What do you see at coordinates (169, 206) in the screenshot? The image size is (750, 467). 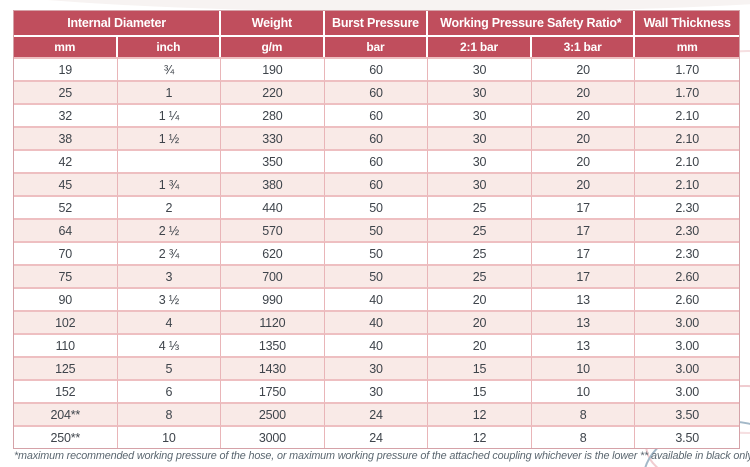 I see `table-cell: 2` at bounding box center [169, 206].